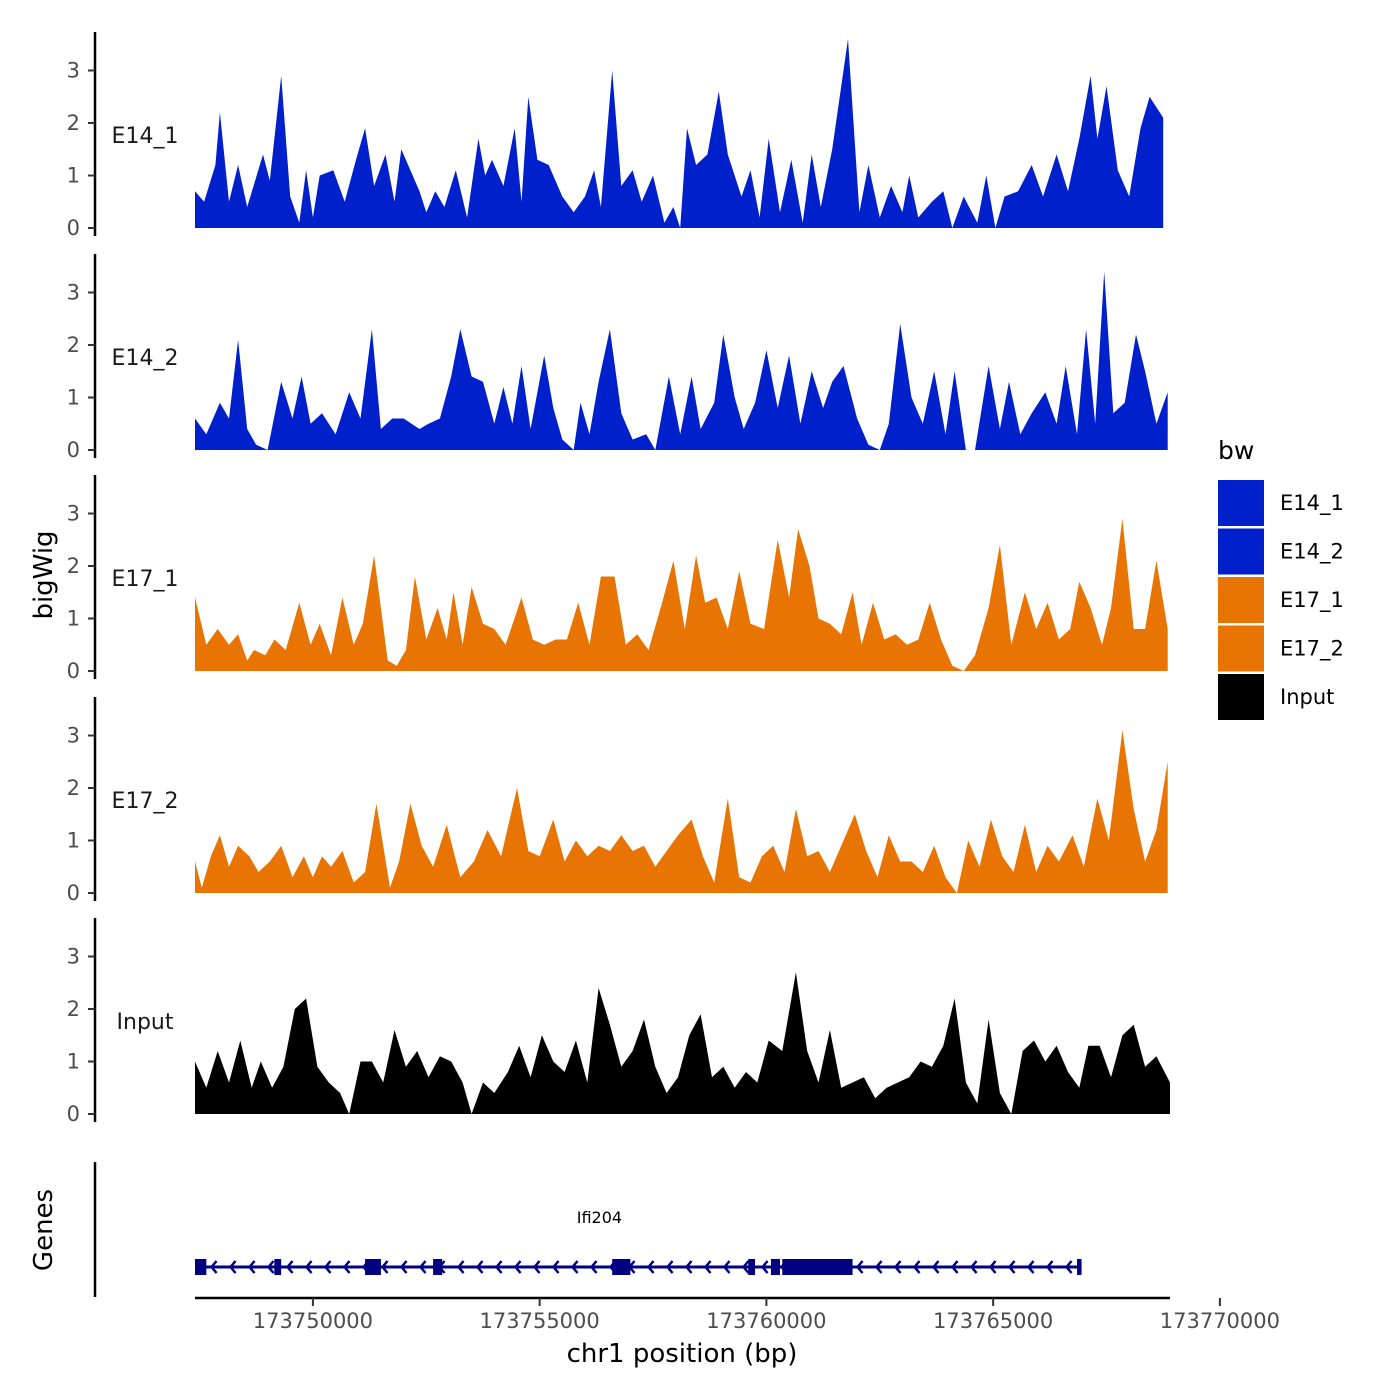 Image resolution: width=1400 pixels, height=1400 pixels. What do you see at coordinates (766, 1321) in the screenshot?
I see `x-tick-label: 173760000` at bounding box center [766, 1321].